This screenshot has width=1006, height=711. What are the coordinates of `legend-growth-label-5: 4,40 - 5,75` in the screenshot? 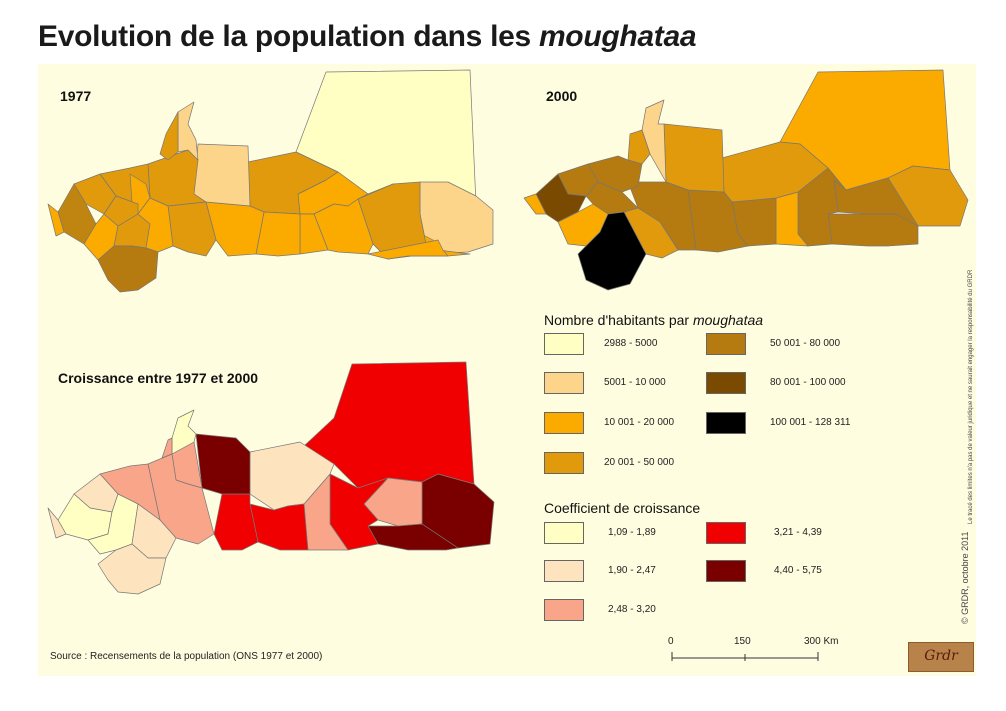 It's located at (798, 570).